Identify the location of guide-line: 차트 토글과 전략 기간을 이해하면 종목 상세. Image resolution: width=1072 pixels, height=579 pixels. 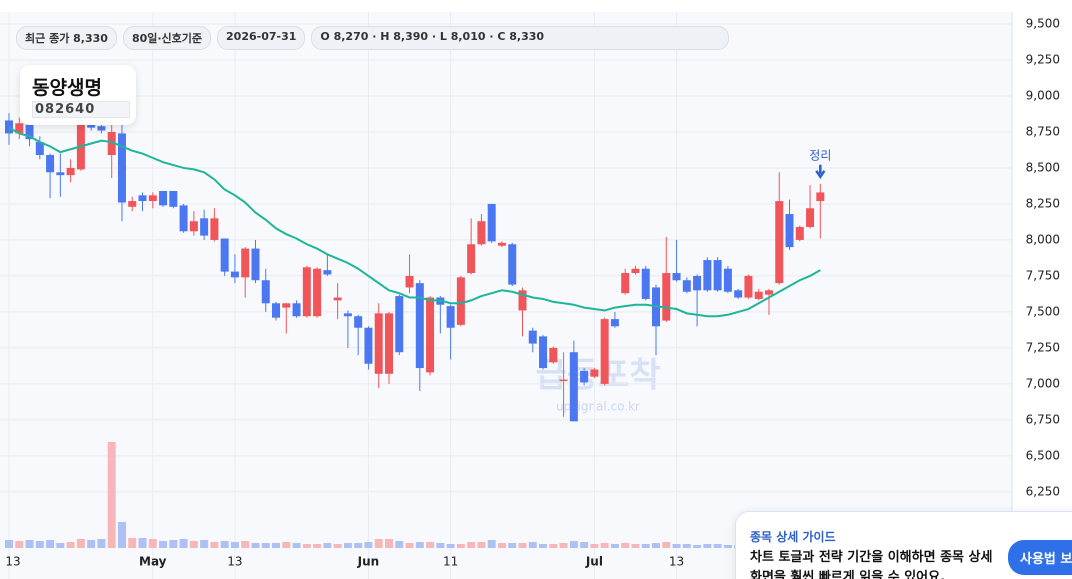
(871, 557).